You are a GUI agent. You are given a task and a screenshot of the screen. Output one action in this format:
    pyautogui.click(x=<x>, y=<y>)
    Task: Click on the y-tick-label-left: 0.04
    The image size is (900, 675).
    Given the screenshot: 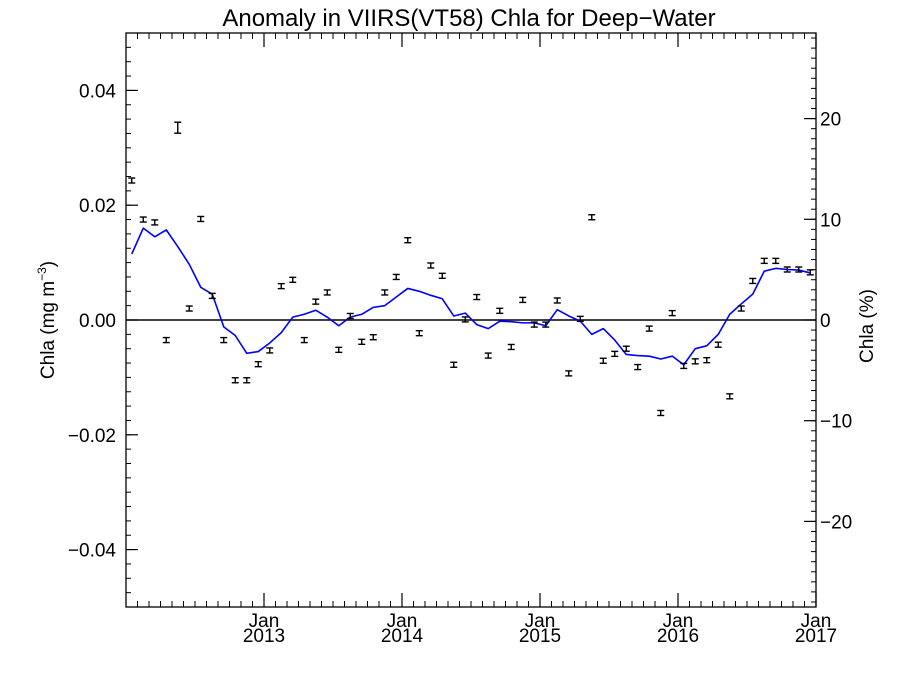 What is the action you would take?
    pyautogui.click(x=97, y=91)
    